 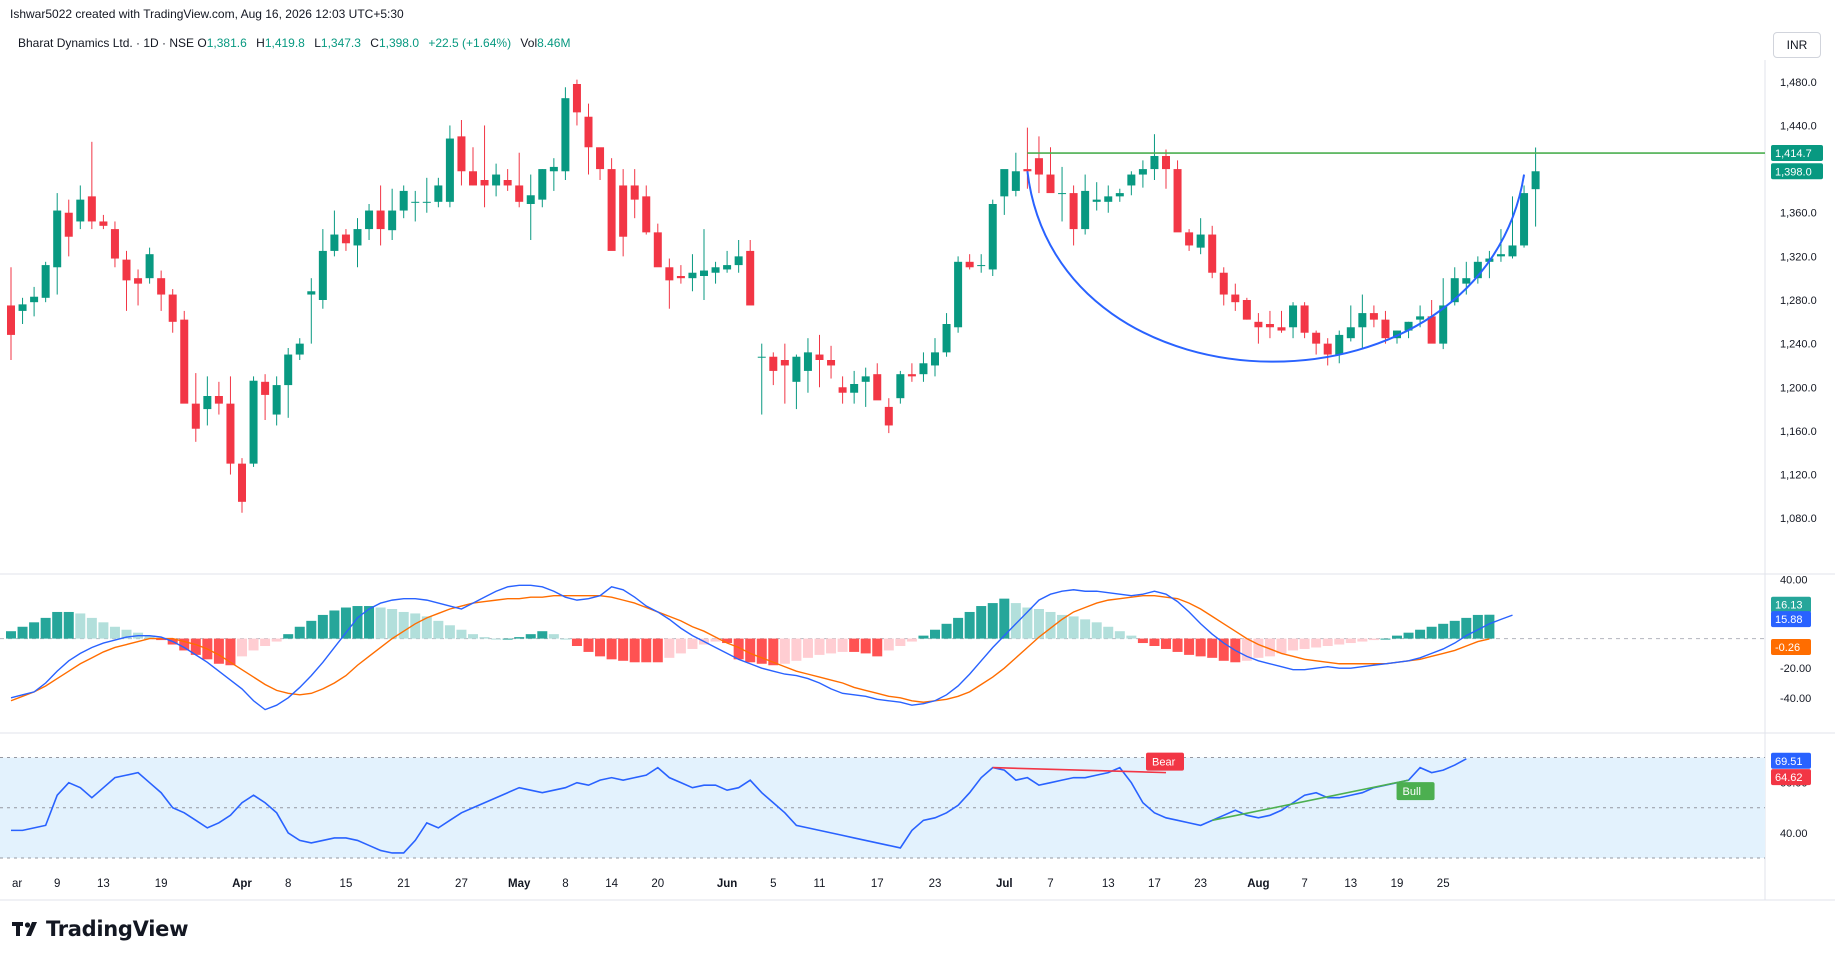 What do you see at coordinates (1397, 884) in the screenshot?
I see `date-axis-tick: 19` at bounding box center [1397, 884].